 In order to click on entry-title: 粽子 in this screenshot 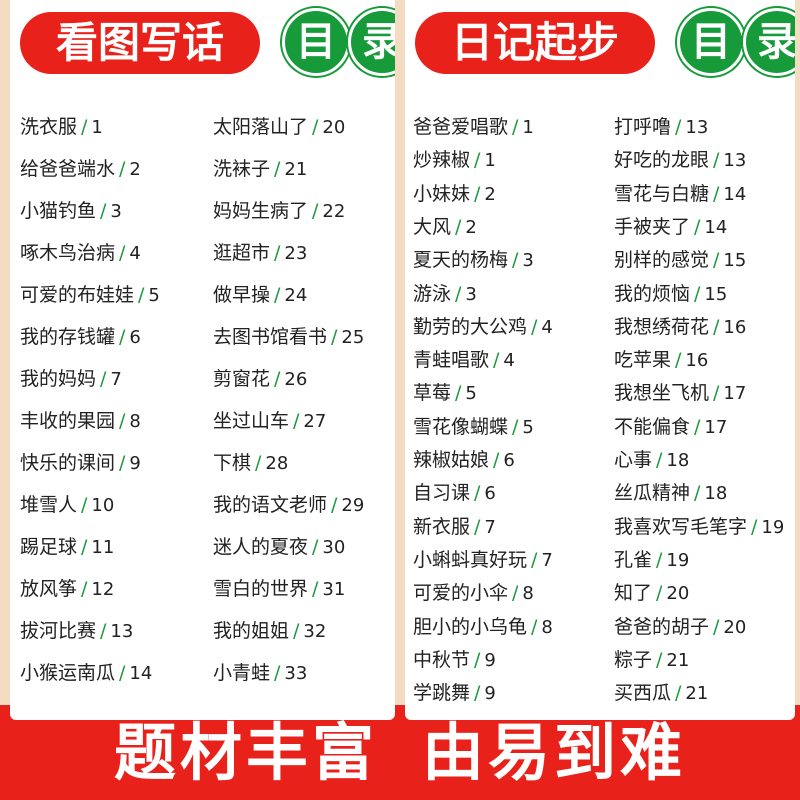, I will do `click(633, 659)`.